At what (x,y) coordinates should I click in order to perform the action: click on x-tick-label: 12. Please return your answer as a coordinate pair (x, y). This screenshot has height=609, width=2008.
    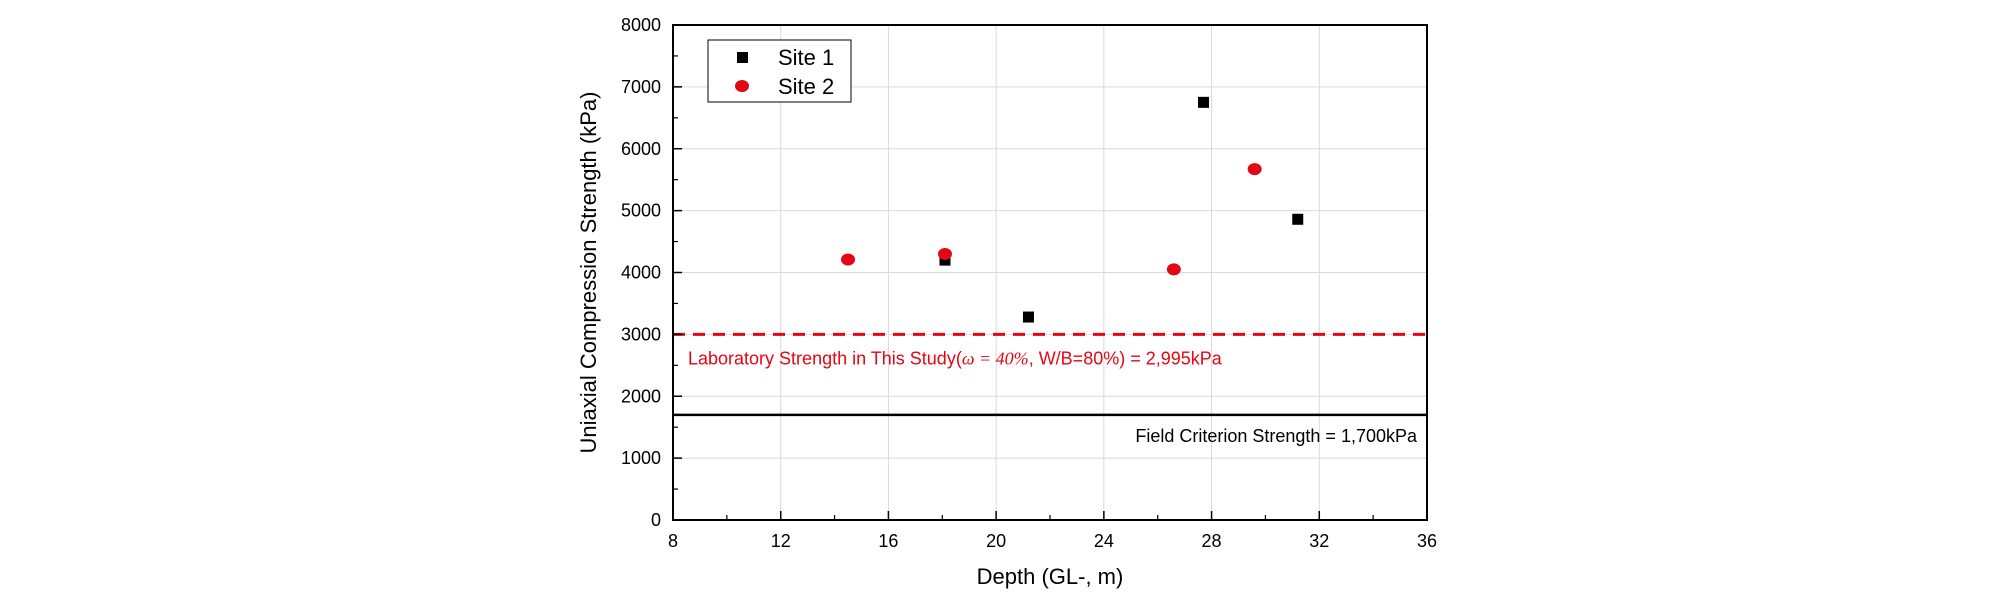
    Looking at the image, I should click on (781, 541).